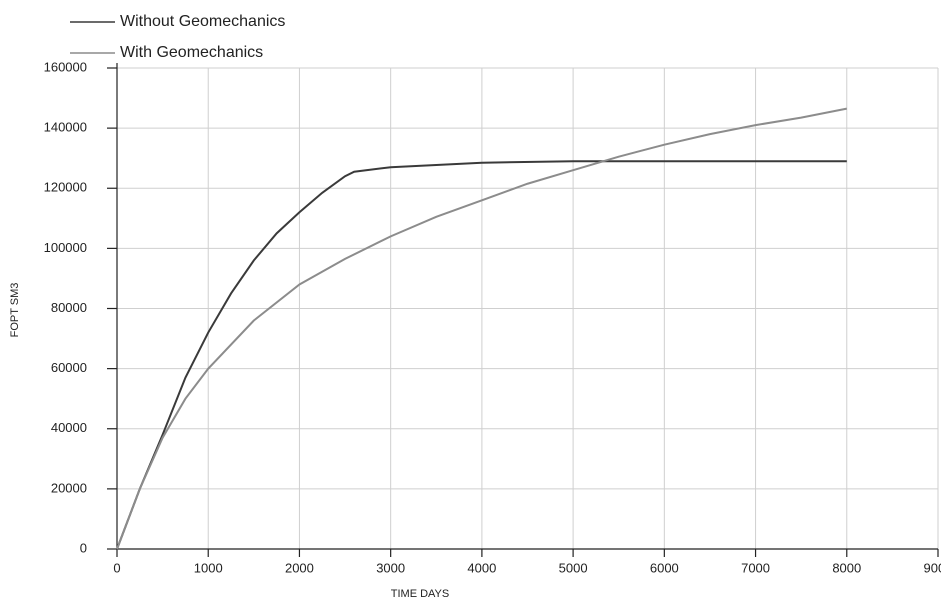  Describe the element at coordinates (202, 21) in the screenshot. I see `legend-label: Without Geomechanics` at that location.